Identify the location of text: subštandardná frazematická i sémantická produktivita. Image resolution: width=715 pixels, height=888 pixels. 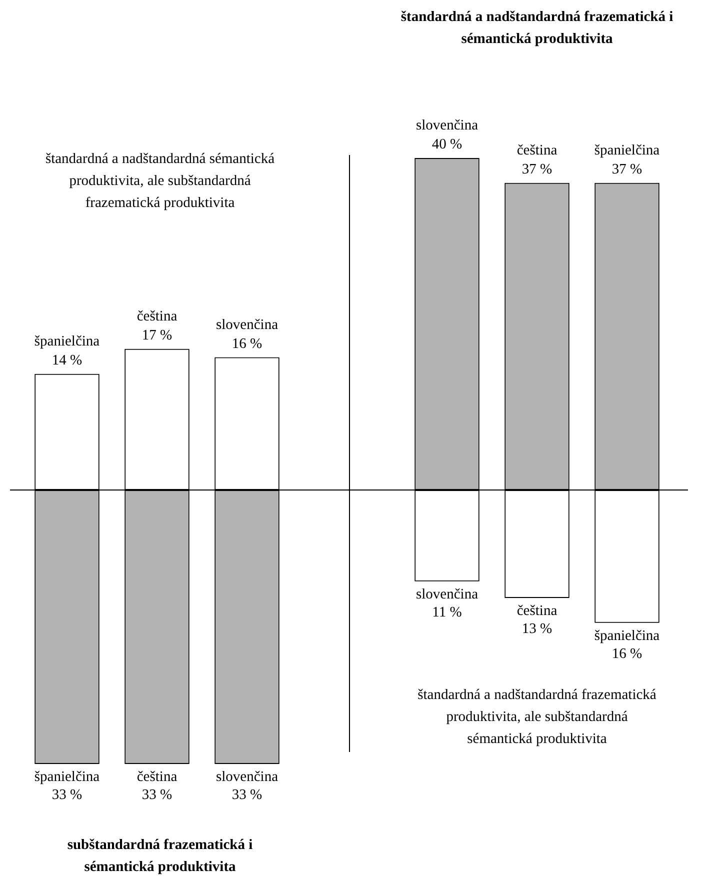
(160, 856).